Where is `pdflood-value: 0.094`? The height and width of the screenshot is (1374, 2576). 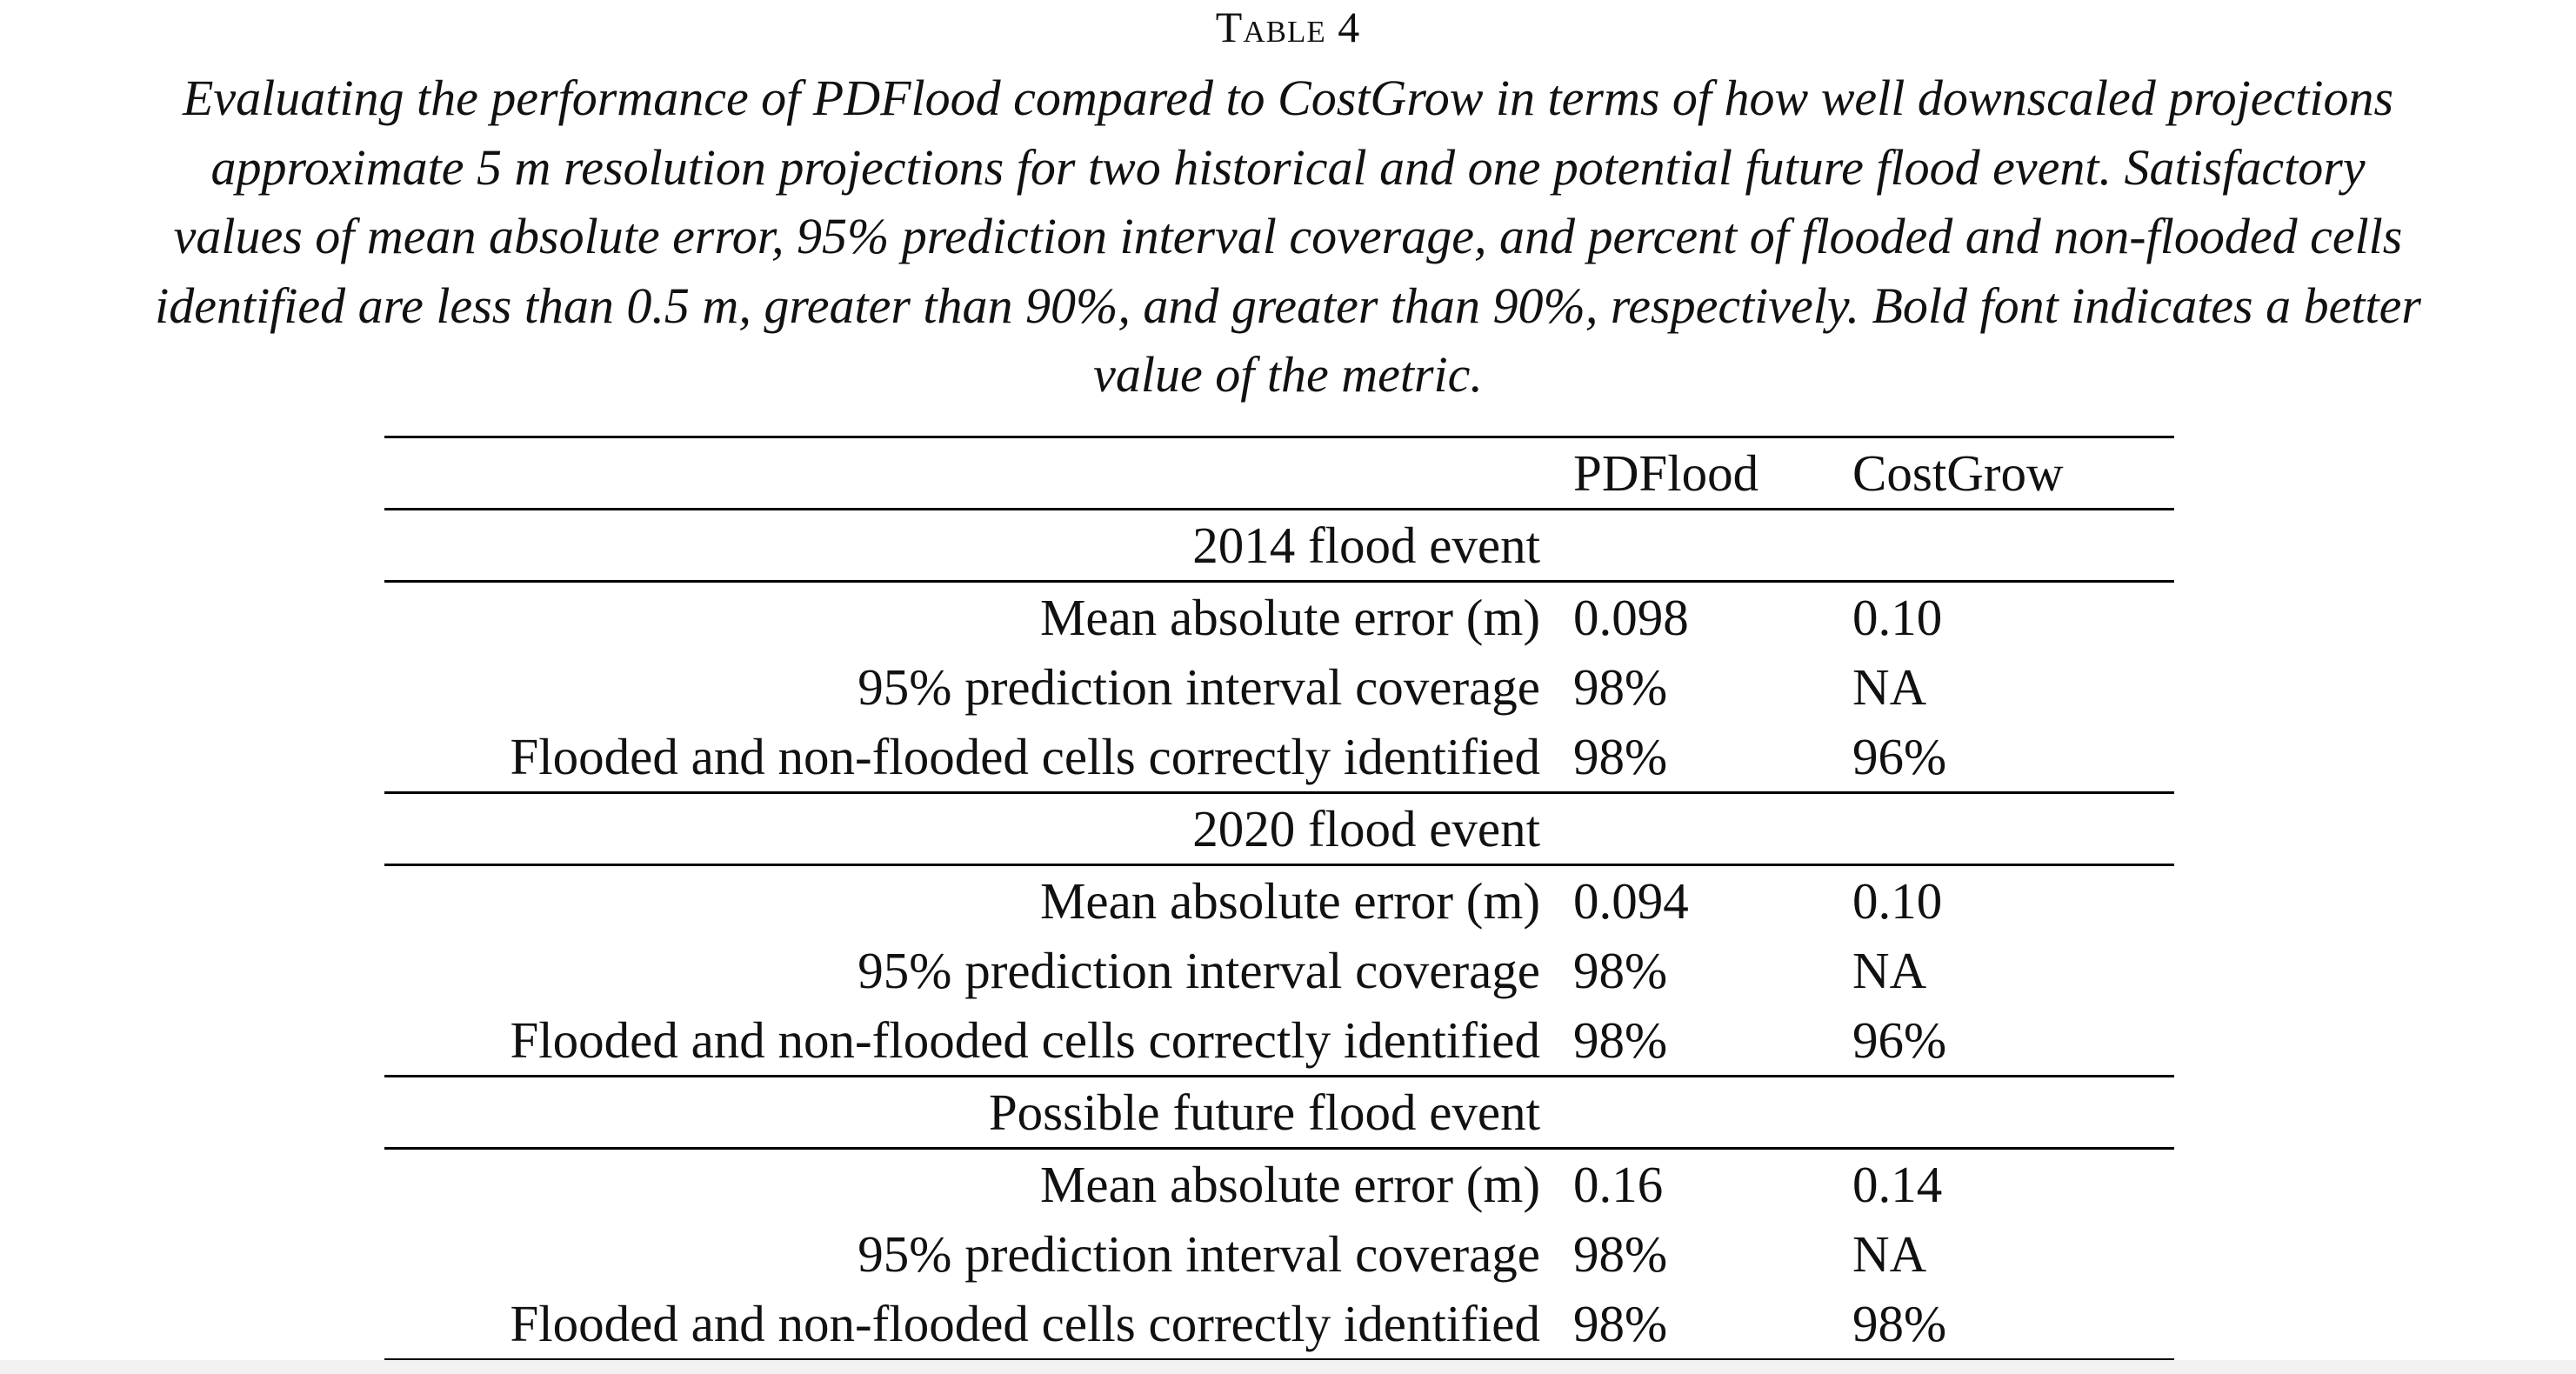
pdflood-value: 0.094 is located at coordinates (1631, 901).